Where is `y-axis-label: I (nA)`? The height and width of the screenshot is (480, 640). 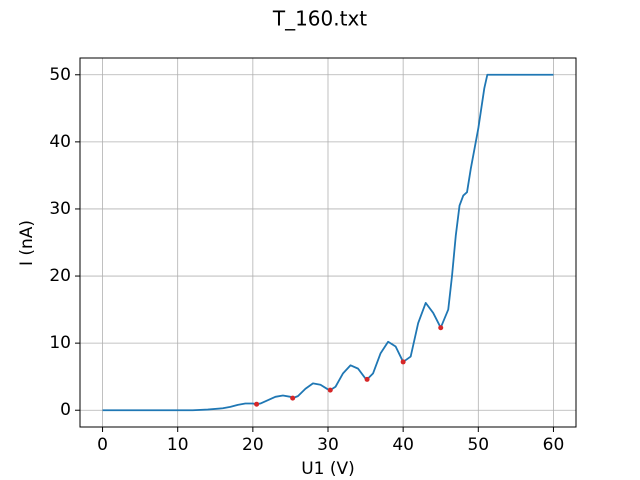 y-axis-label: I (nA) is located at coordinates (27, 243).